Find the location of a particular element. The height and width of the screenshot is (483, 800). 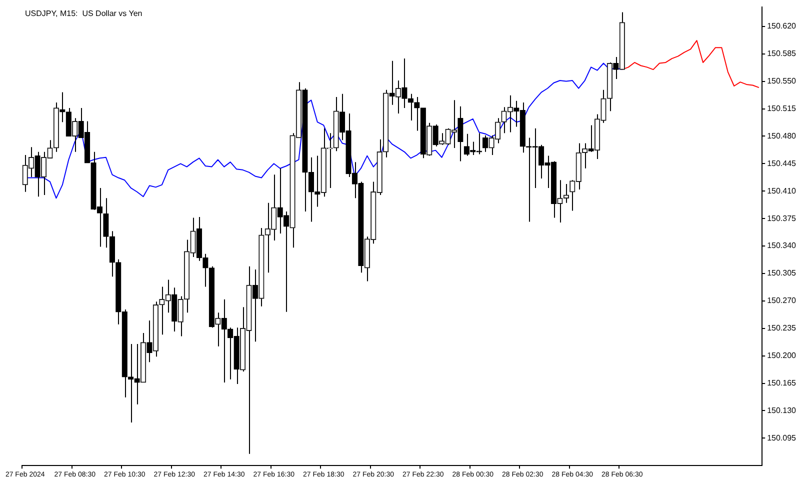

y-tick-label: 150.130 is located at coordinates (782, 410).